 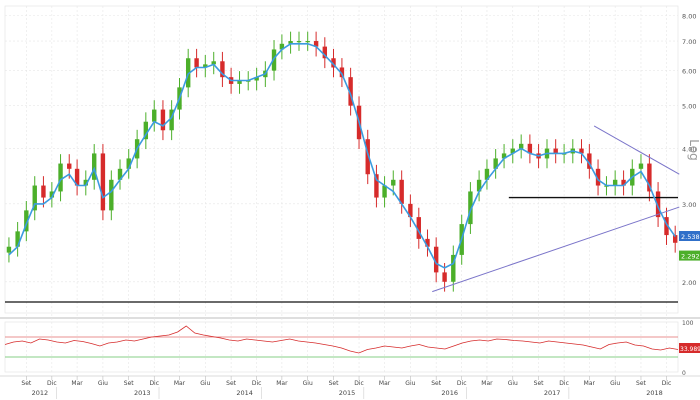 I want to click on oscillator-value-flag-label: 33.9897, so click(x=690, y=349).